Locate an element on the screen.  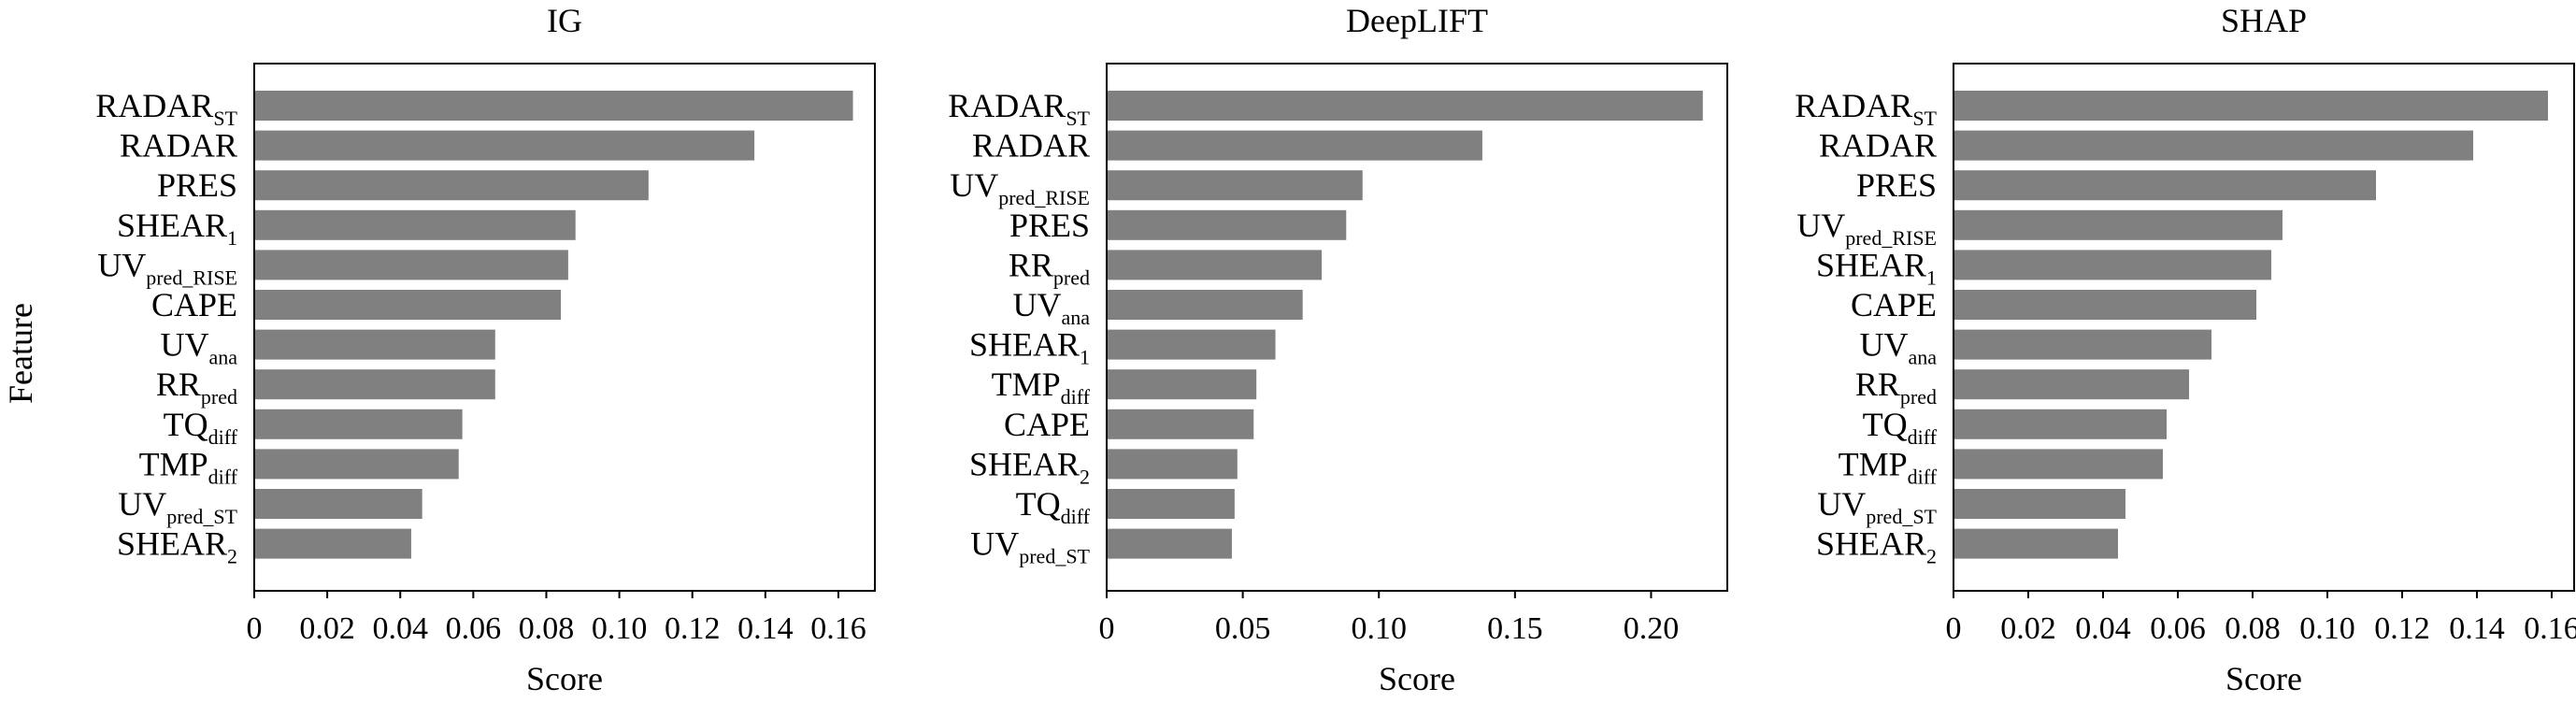
chart-title: IG is located at coordinates (564, 21).